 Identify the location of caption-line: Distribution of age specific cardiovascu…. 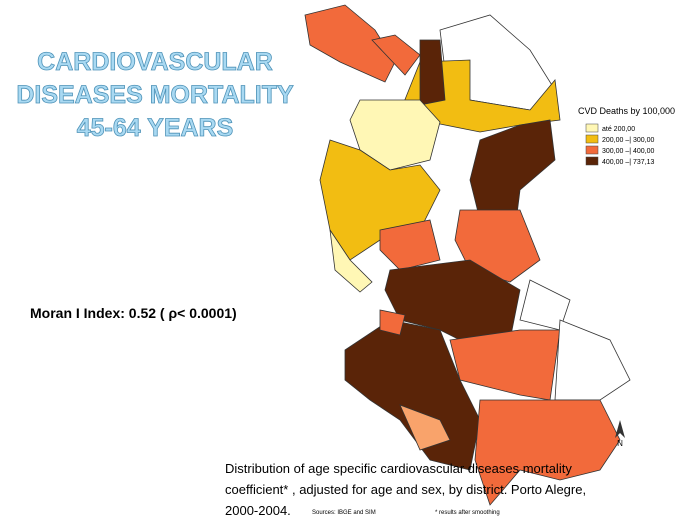
(398, 468).